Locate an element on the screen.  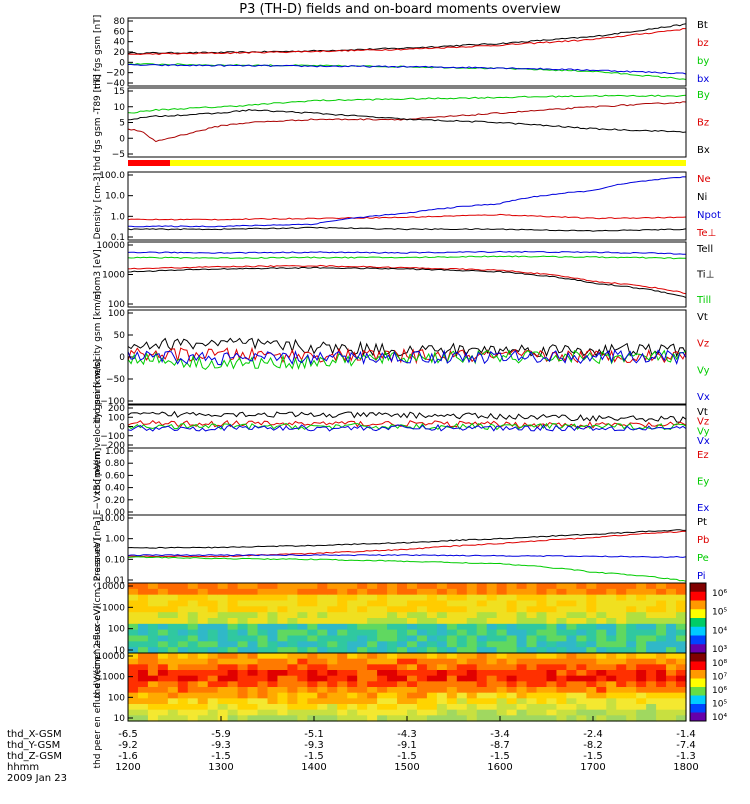
panel-frame is located at coordinates (407, 206).